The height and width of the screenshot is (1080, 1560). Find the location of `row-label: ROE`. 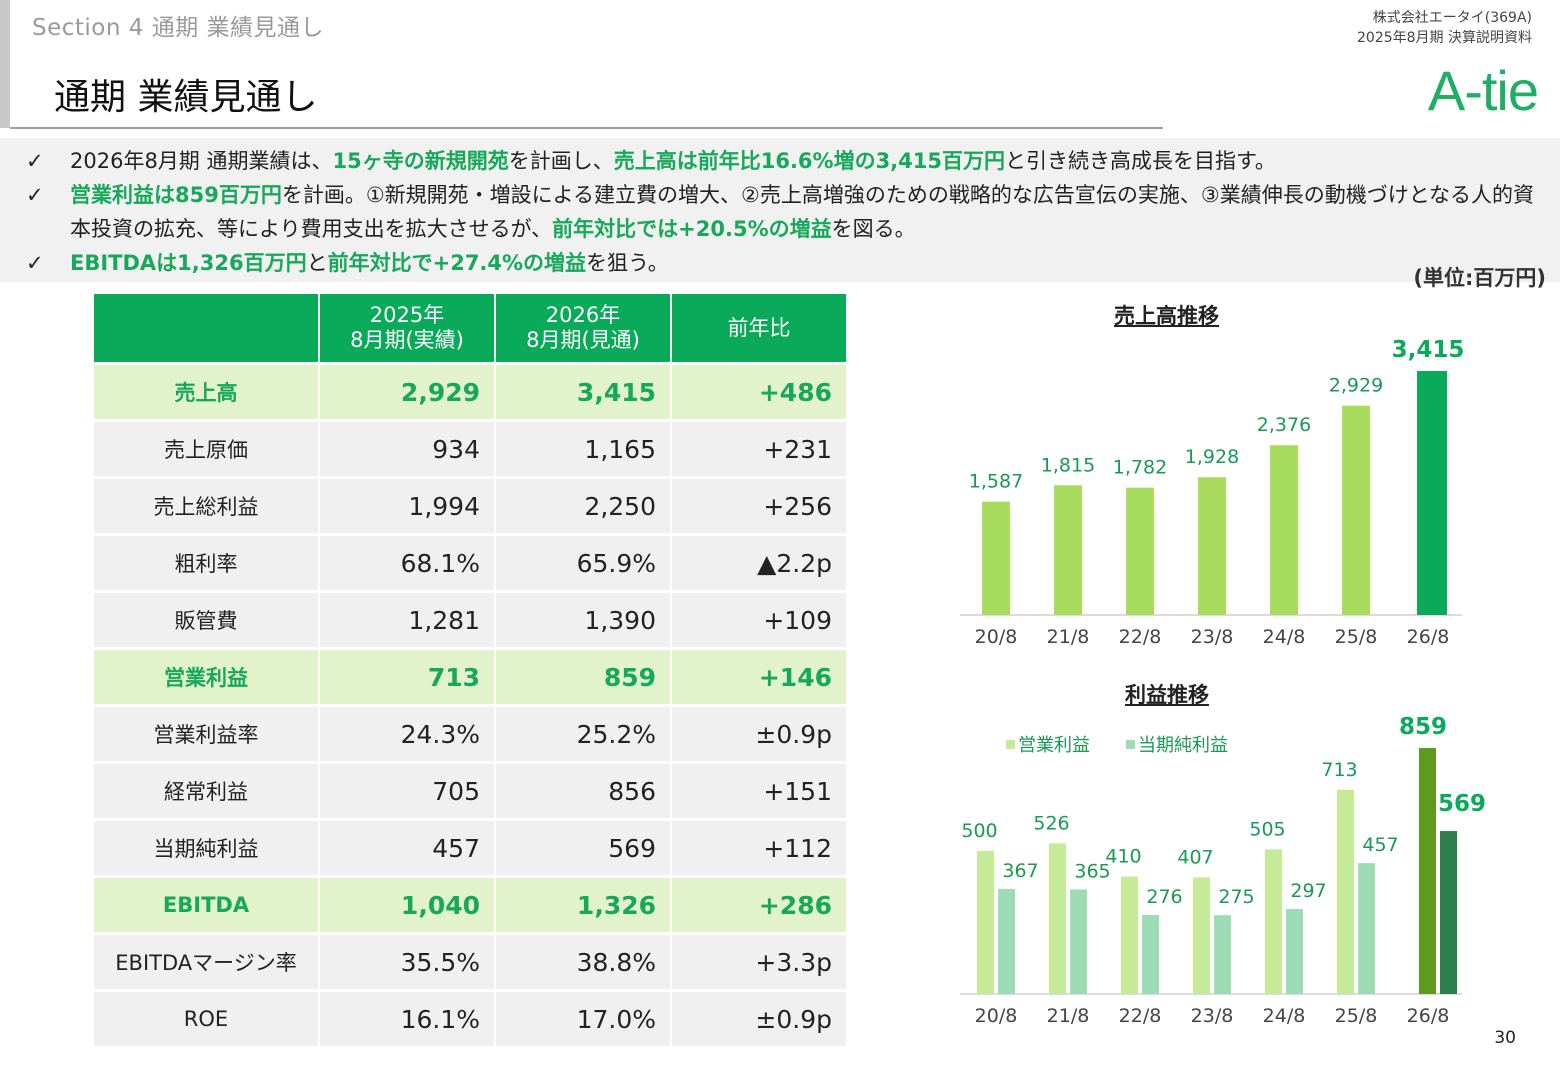

row-label: ROE is located at coordinates (206, 1019).